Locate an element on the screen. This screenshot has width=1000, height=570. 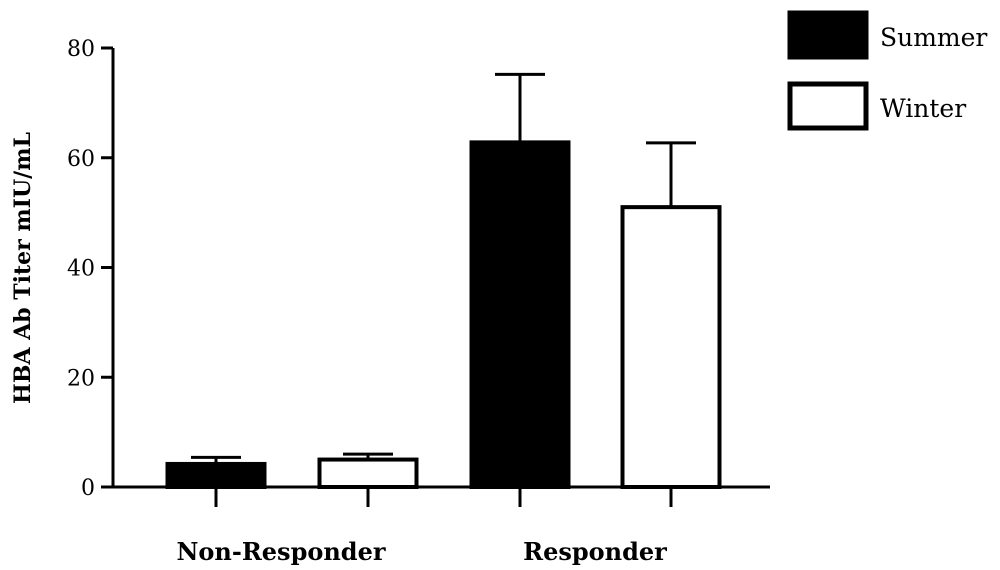
y-tick-label: 20 is located at coordinates (81, 378).